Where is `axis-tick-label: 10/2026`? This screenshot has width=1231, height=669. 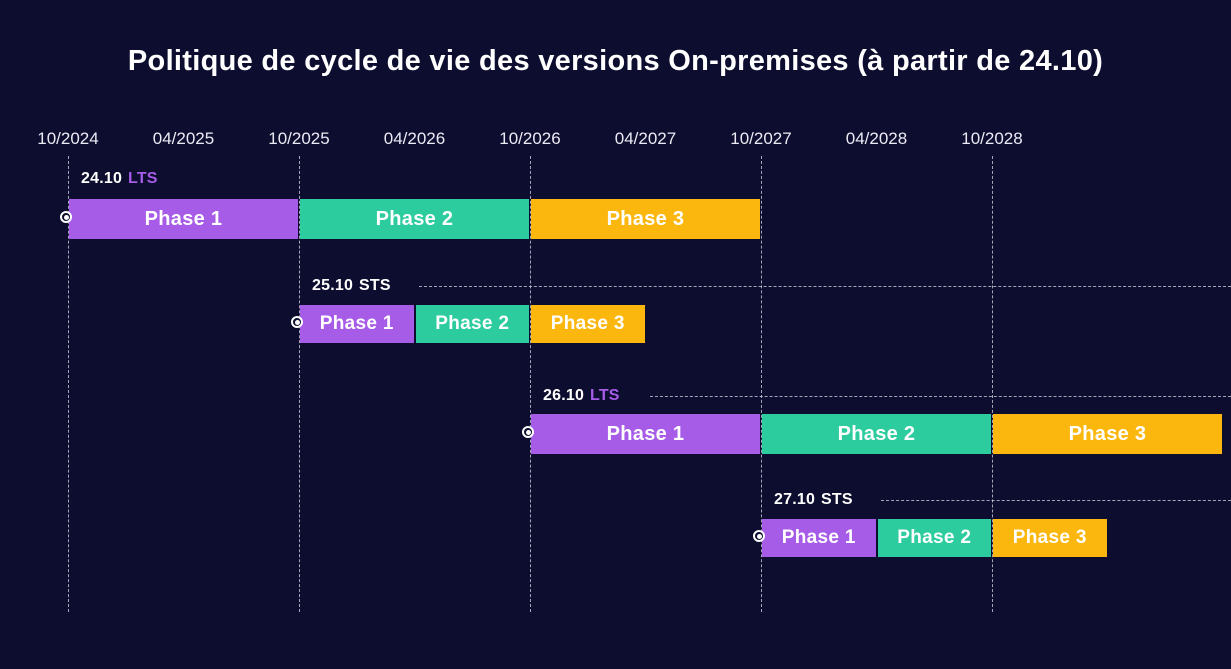
axis-tick-label: 10/2026 is located at coordinates (530, 138).